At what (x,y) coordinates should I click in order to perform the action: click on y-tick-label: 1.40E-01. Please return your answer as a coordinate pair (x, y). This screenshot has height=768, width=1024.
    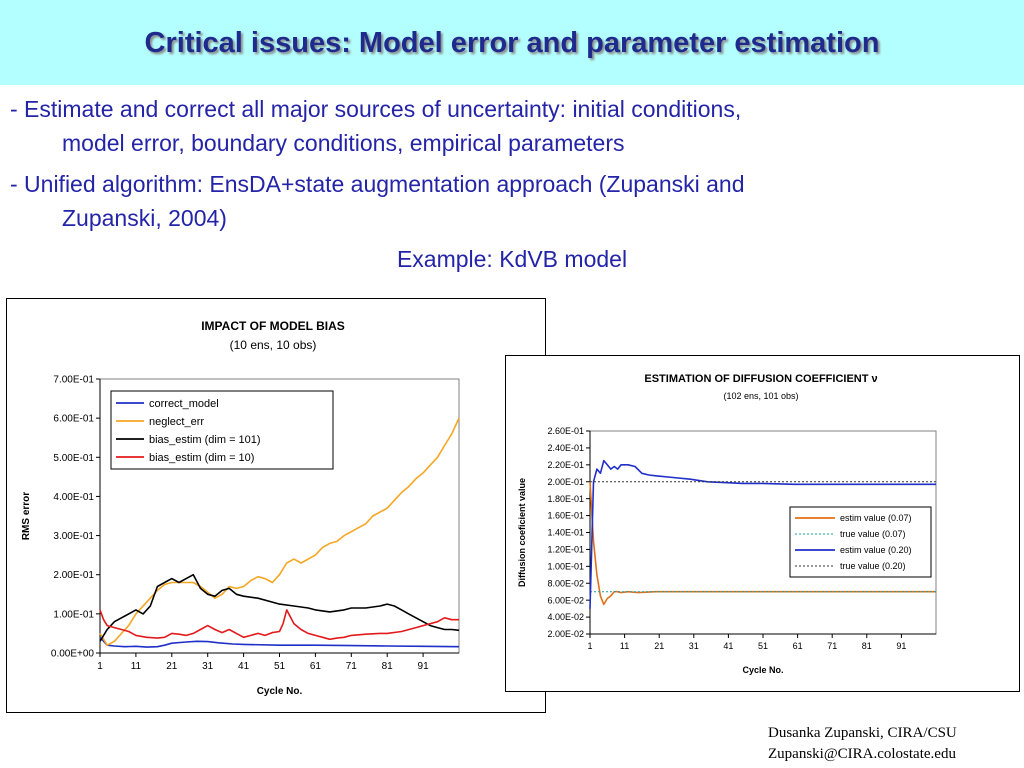
    Looking at the image, I should click on (565, 533).